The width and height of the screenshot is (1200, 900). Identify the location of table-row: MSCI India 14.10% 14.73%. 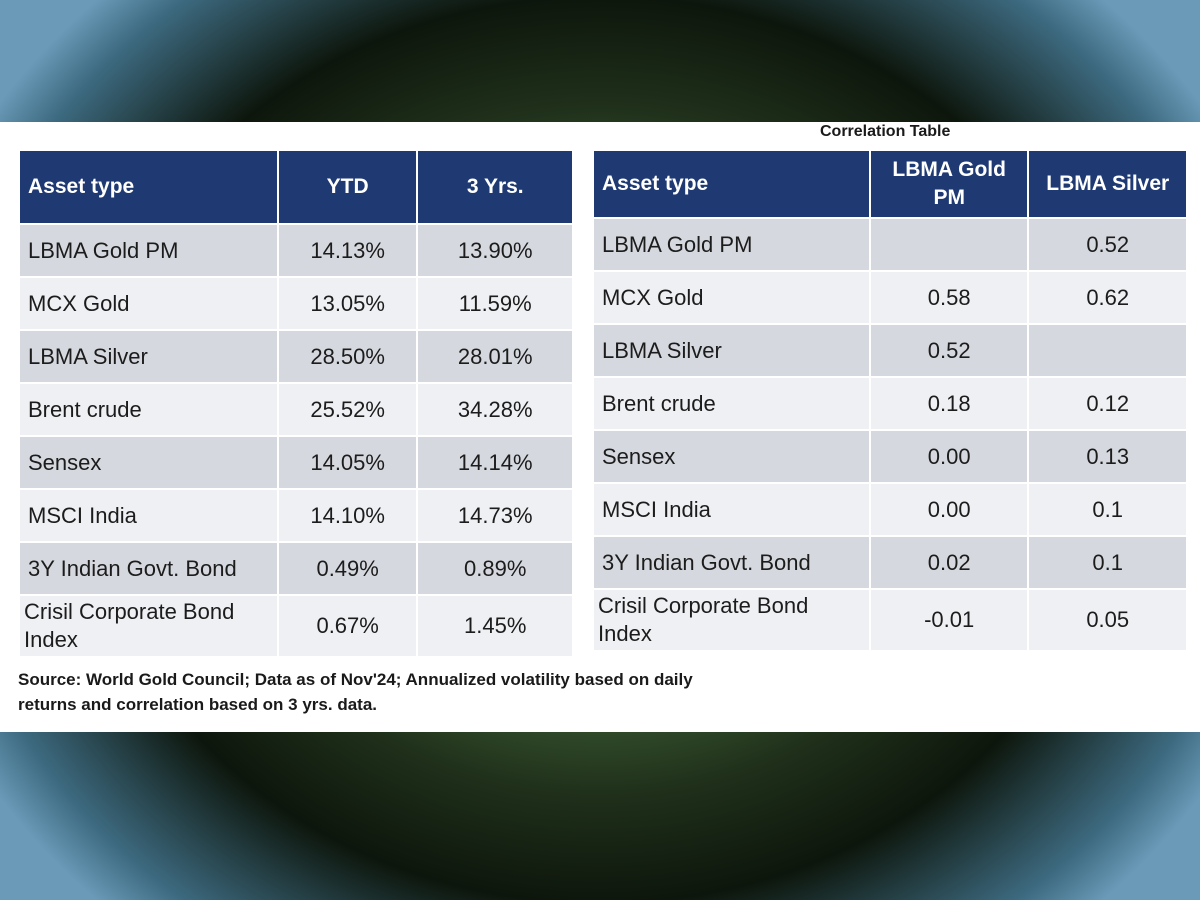
(296, 515).